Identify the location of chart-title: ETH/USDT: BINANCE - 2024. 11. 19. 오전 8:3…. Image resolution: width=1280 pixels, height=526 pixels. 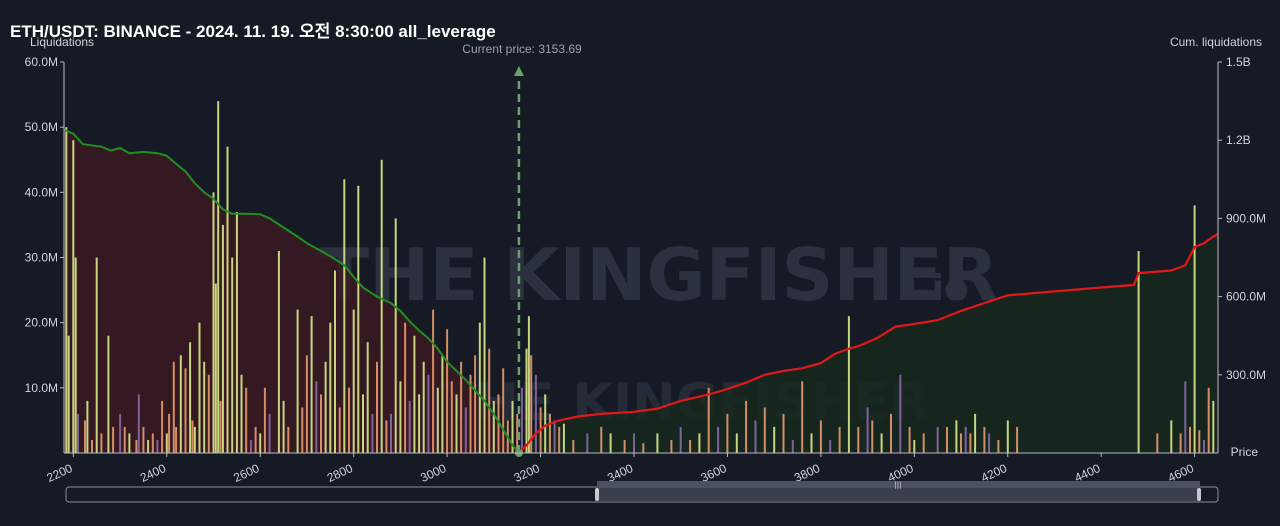
(253, 31).